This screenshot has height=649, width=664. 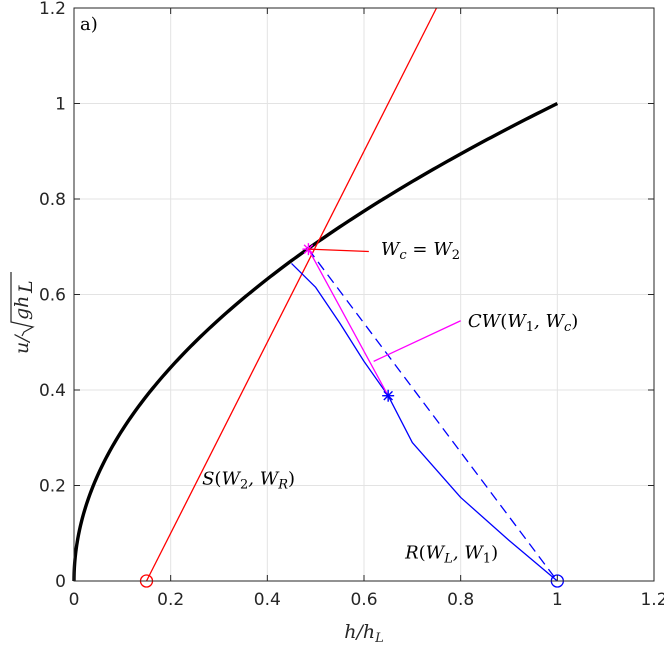 I want to click on x-tick-label: 1, so click(x=557, y=600).